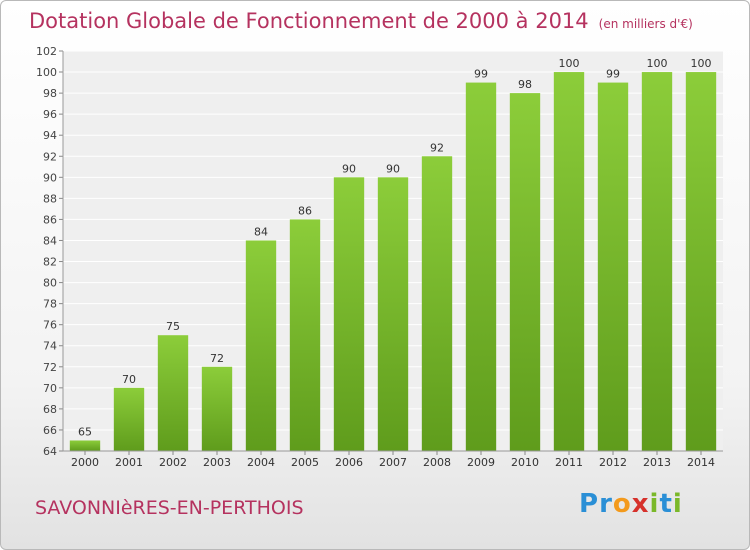 The width and height of the screenshot is (750, 550). I want to click on data-label-2001: 70, so click(129, 379).